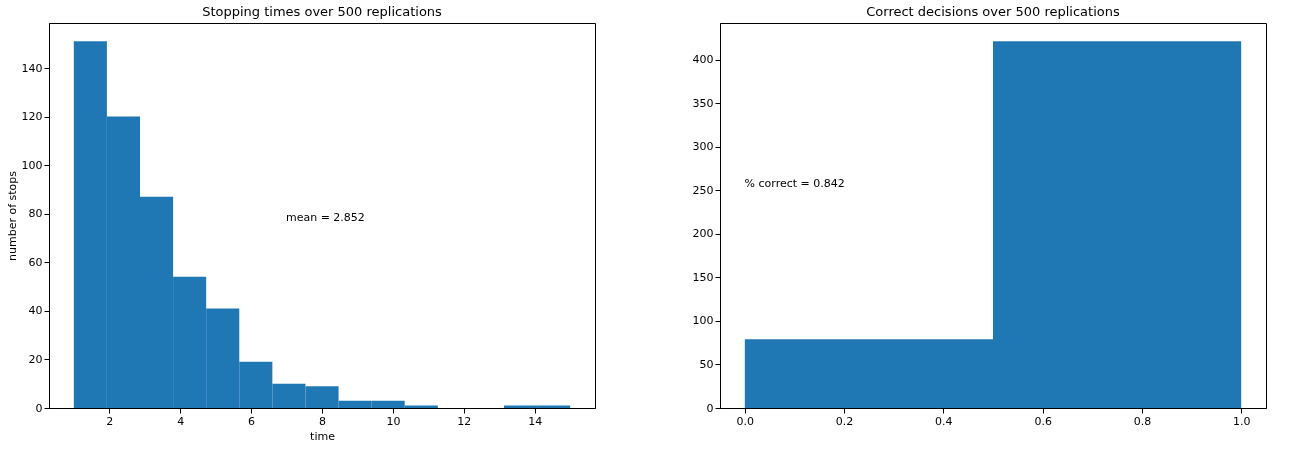  Describe the element at coordinates (393, 421) in the screenshot. I see `x-tick-label: 10` at that location.